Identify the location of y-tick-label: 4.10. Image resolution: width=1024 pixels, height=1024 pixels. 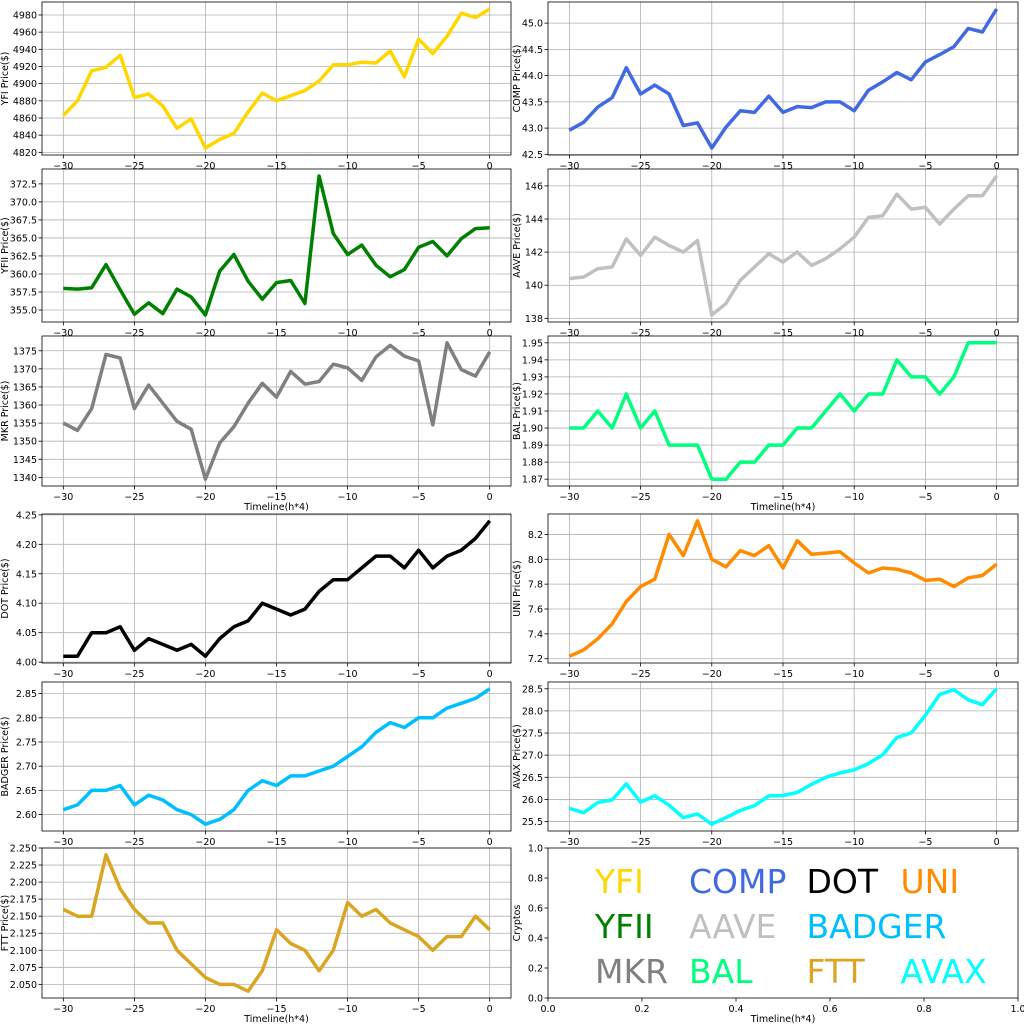
(26, 604).